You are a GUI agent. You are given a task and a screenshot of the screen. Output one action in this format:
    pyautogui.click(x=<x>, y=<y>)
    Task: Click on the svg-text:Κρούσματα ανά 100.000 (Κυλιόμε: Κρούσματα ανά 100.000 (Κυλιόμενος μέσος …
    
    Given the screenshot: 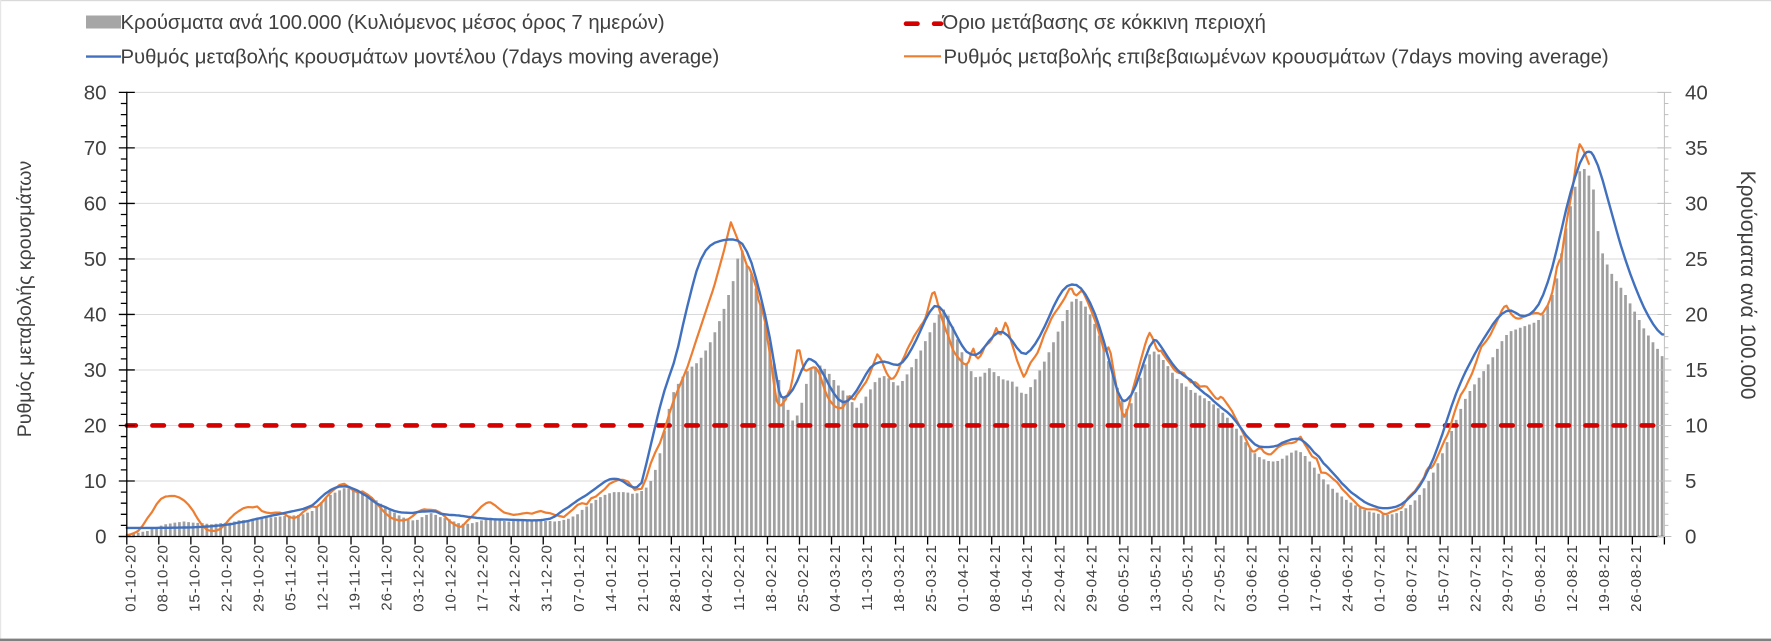 What is the action you would take?
    pyautogui.click(x=393, y=23)
    